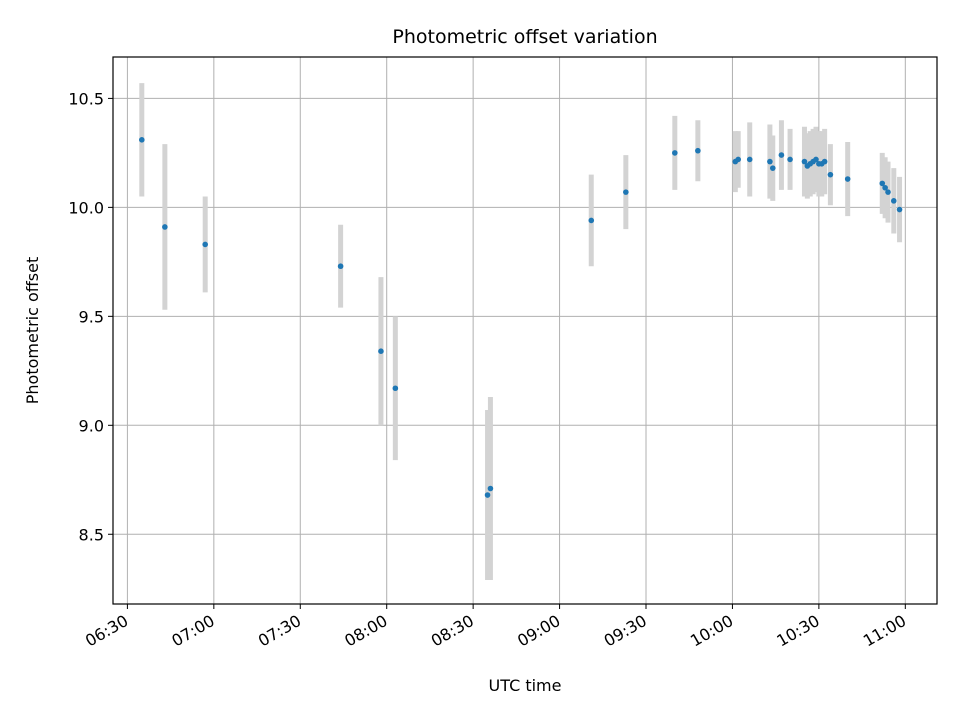 This screenshot has height=720, width=960. I want to click on y-tick-label: 9.5, so click(91, 316).